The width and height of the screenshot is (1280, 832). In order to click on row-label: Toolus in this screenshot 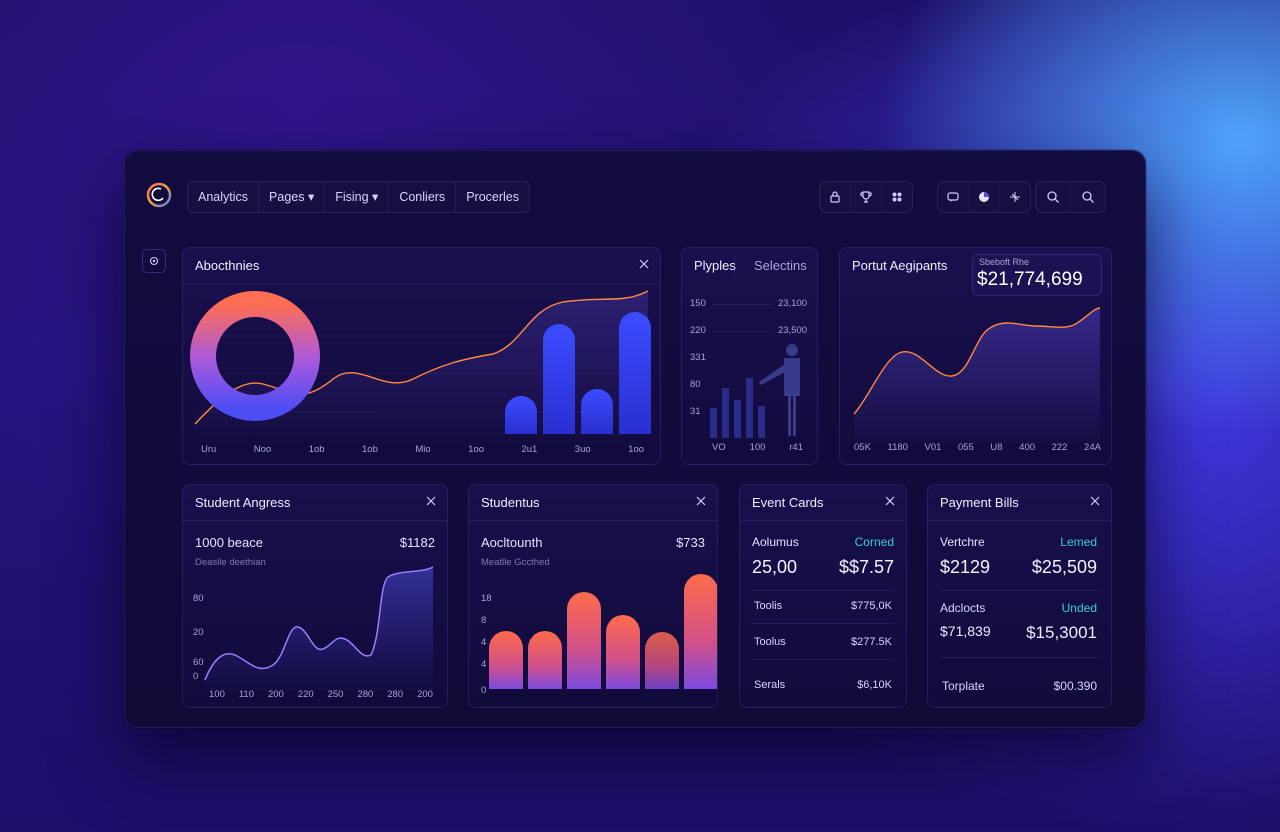, I will do `click(770, 642)`.